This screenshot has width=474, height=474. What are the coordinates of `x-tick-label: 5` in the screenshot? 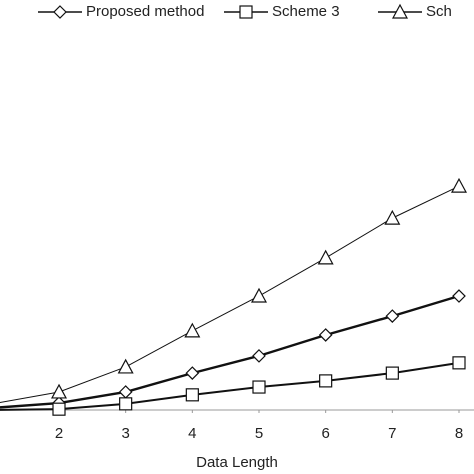 It's located at (259, 433).